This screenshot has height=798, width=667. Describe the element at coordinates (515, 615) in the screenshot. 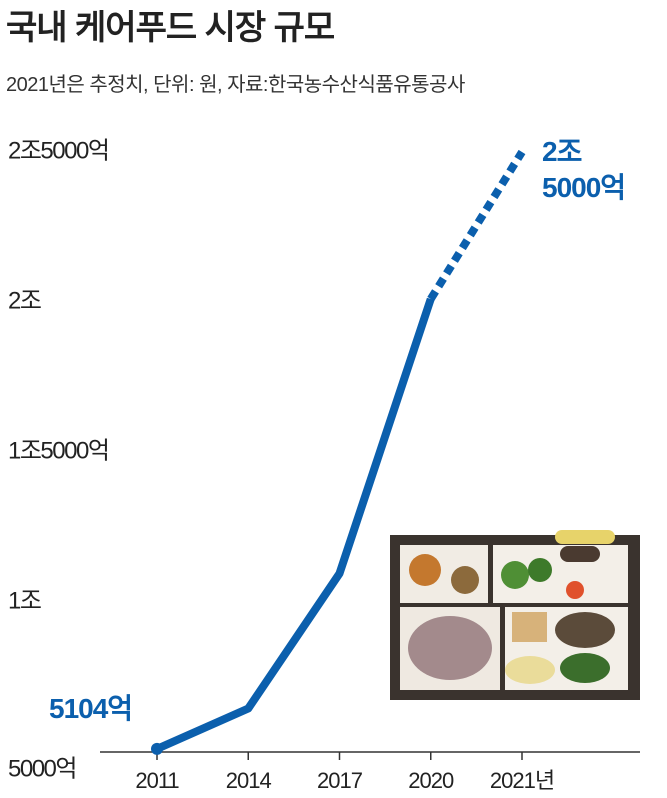

I see `food-illustration` at that location.